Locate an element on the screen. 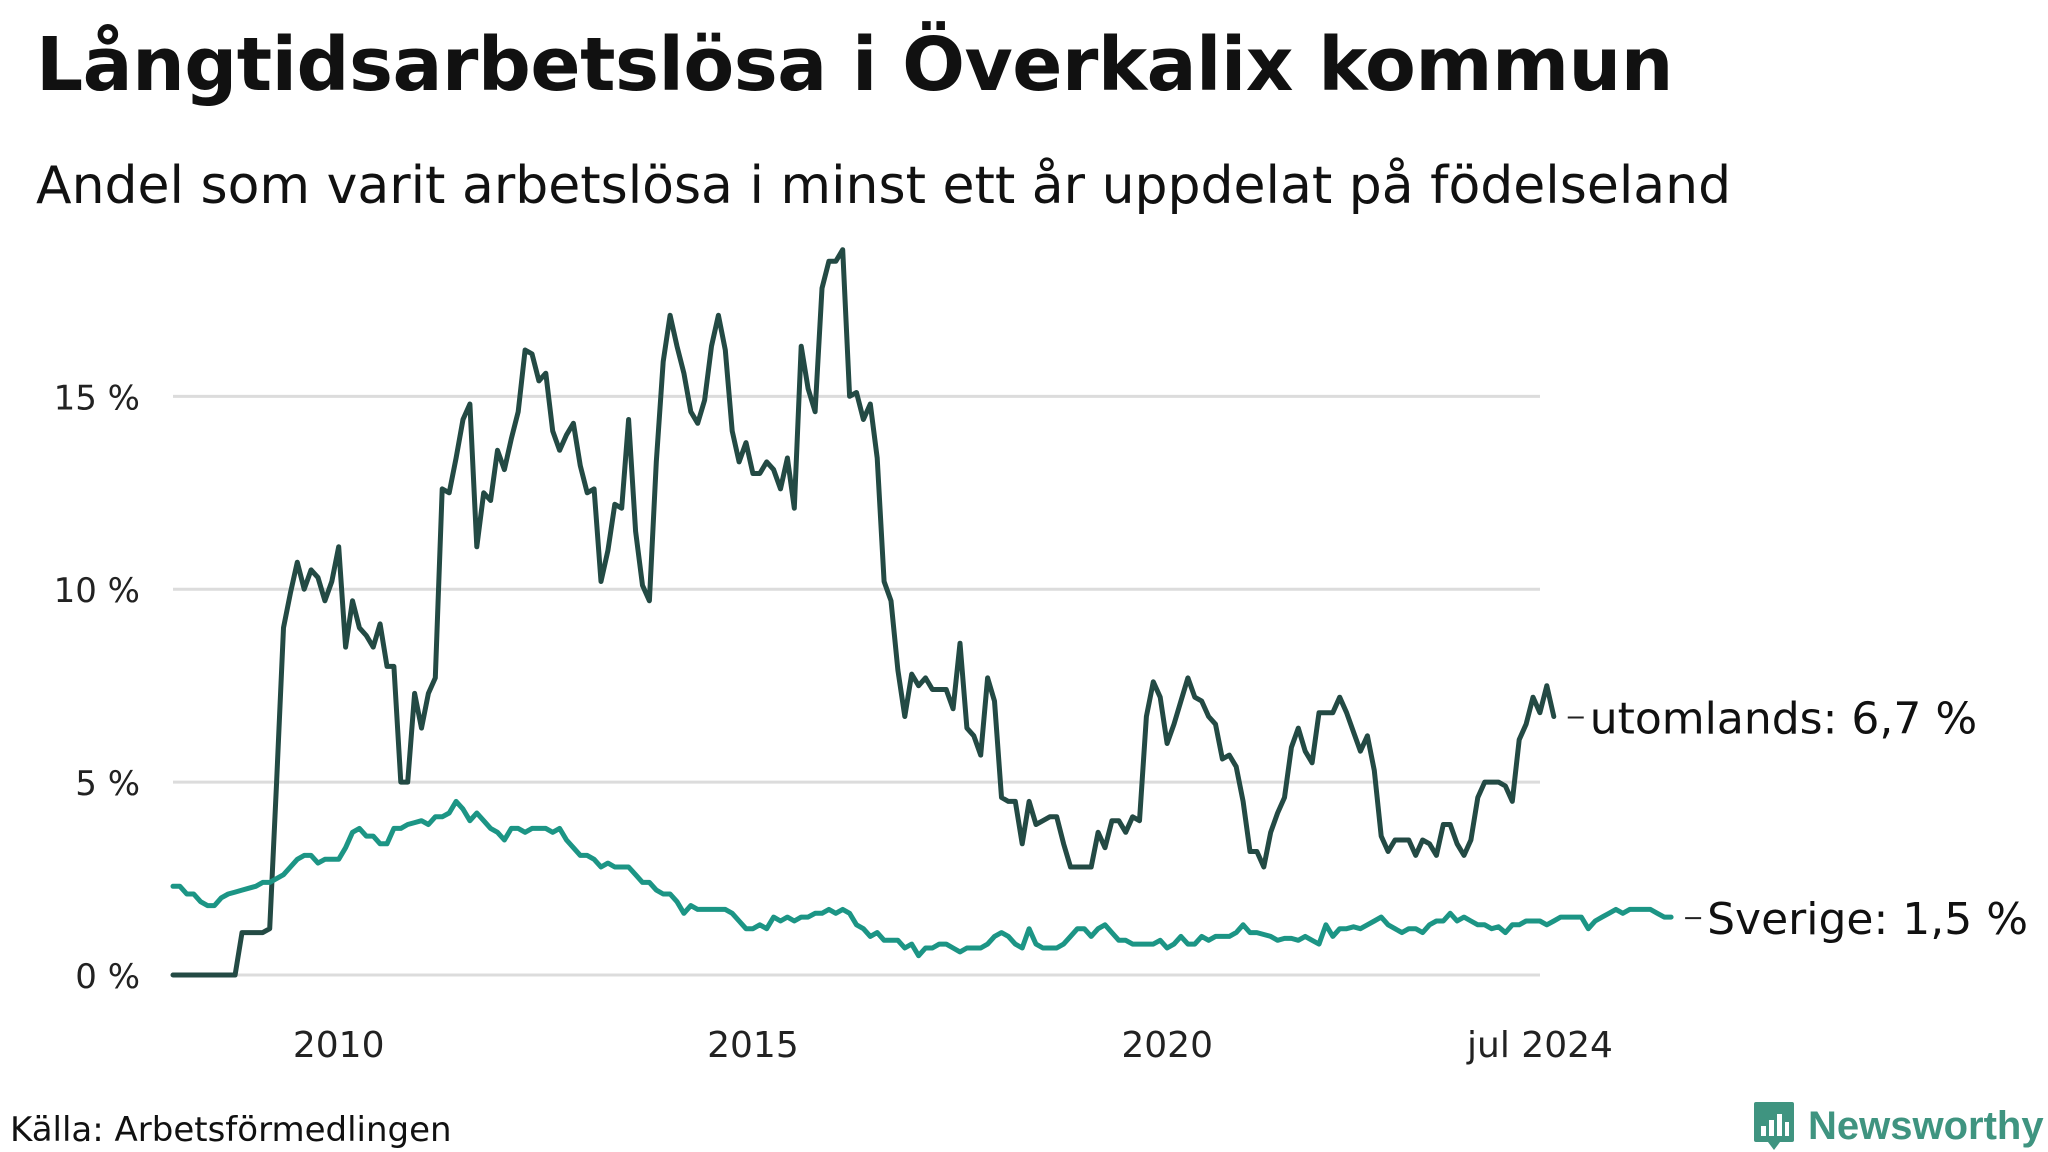 Image resolution: width=2048 pixels, height=1152 pixels. y-tick-label: 10 % is located at coordinates (97, 591).